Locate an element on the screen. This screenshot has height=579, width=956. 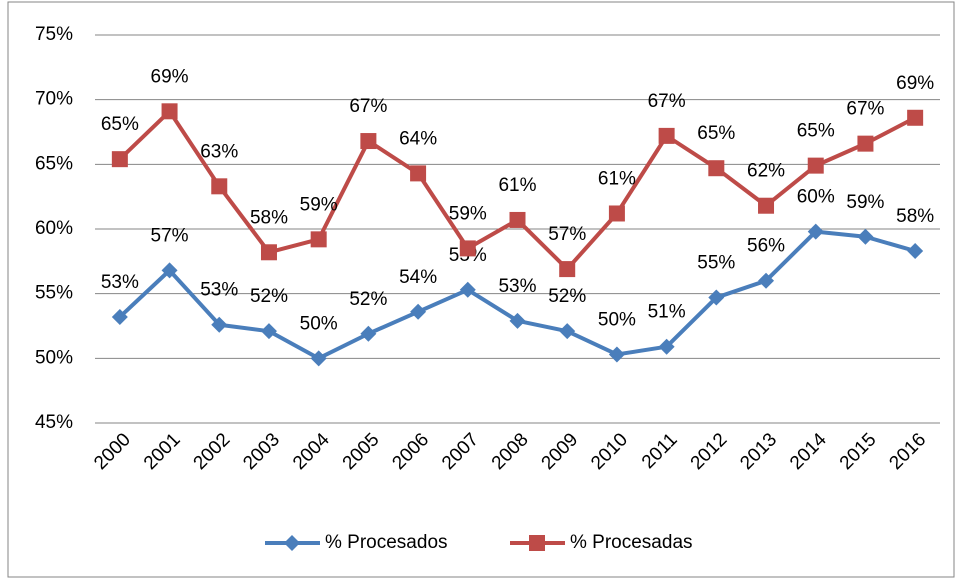
data-label: 62% is located at coordinates (766, 171).